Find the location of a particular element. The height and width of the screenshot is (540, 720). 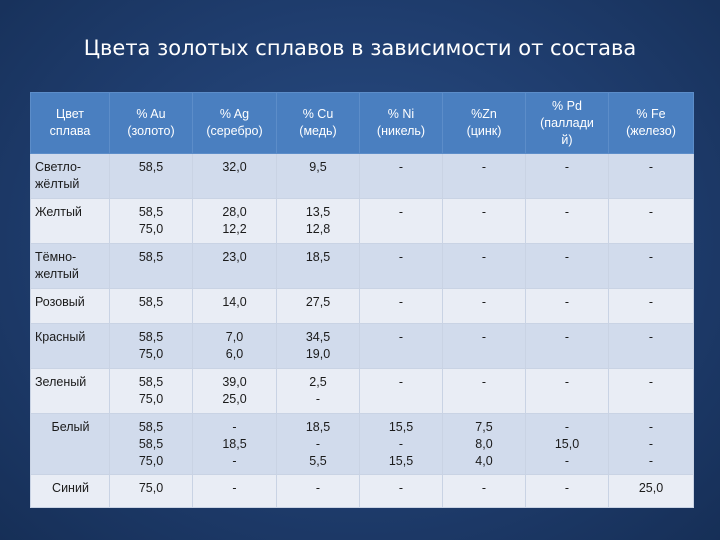

cell-line: 5,5 is located at coordinates (318, 461).